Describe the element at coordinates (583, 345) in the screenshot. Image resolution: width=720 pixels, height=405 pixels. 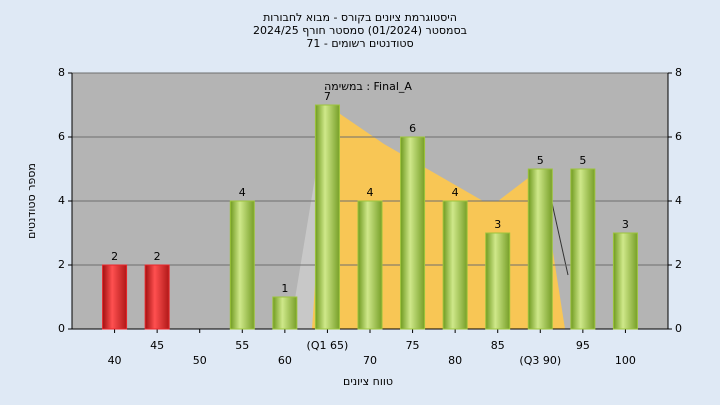
I see `x-tick-label: 95` at that location.